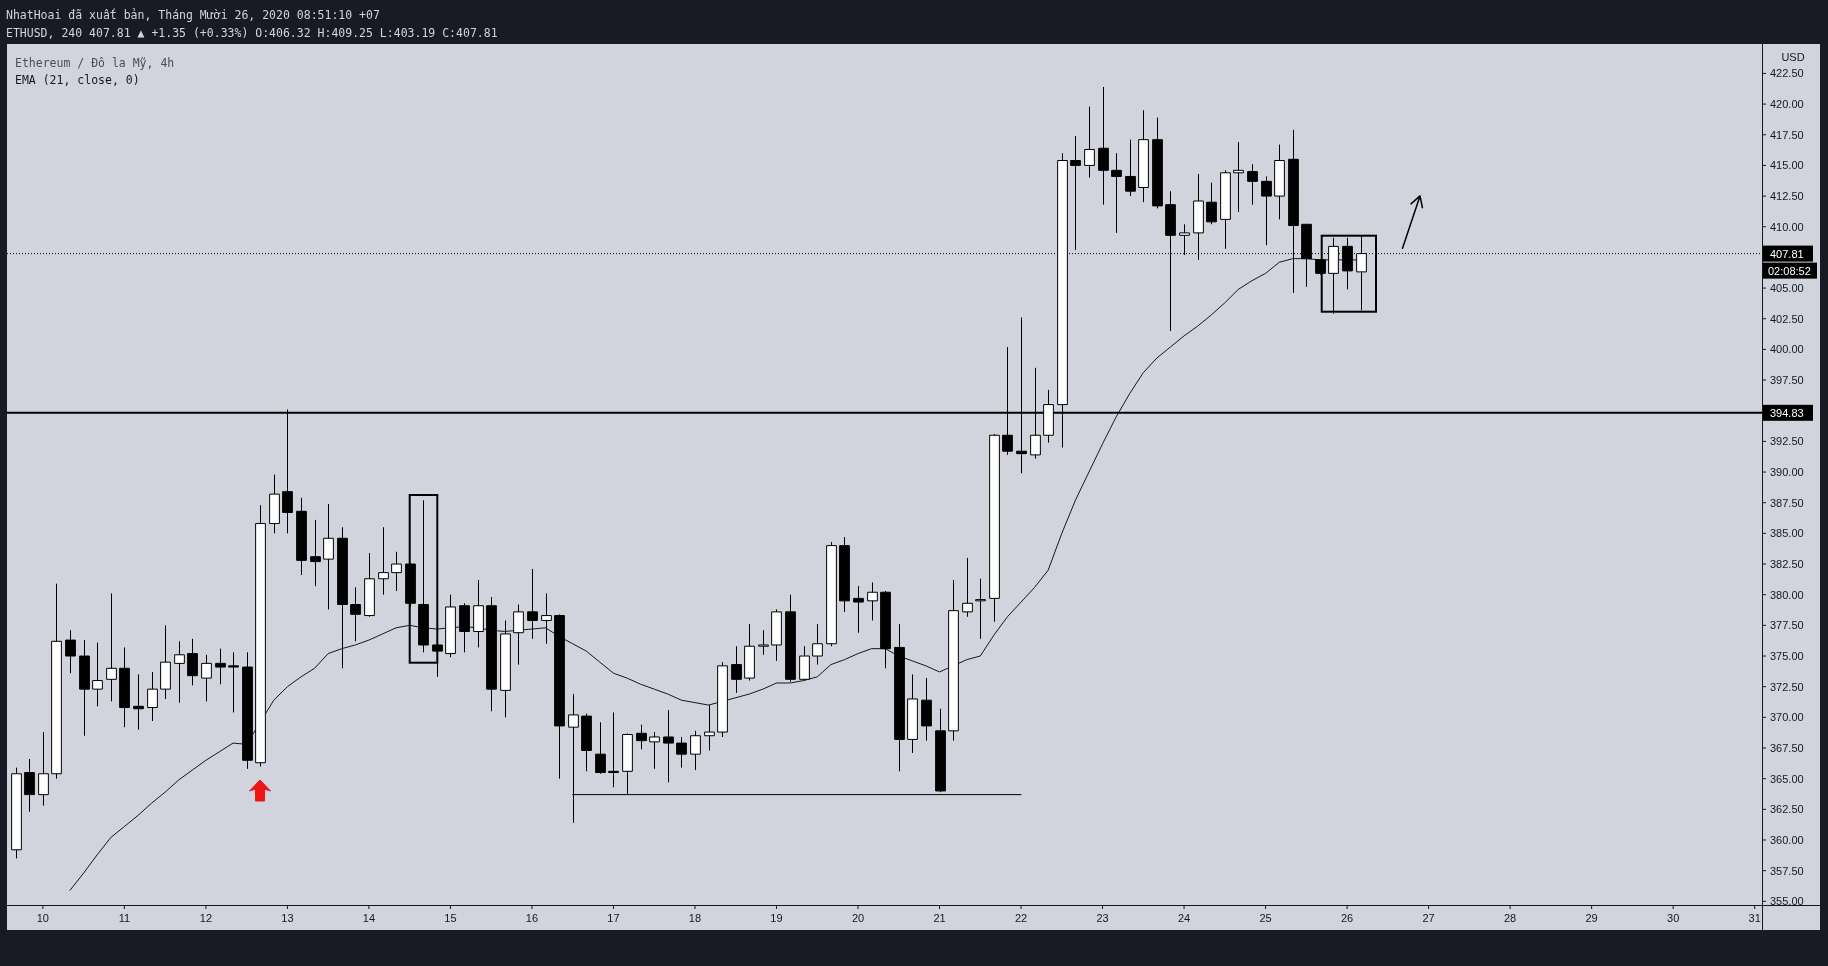 This screenshot has width=1828, height=966. Describe the element at coordinates (1787, 441) in the screenshot. I see `y-tick-label: 392.50` at that location.